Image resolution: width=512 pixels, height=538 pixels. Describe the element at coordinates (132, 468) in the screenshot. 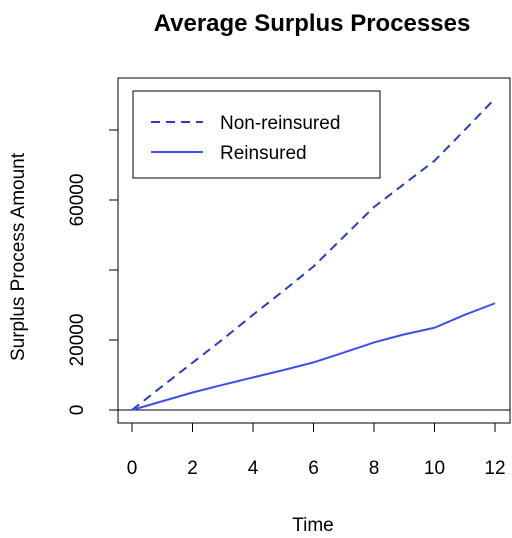

I see `x-tick-label: 0` at that location.